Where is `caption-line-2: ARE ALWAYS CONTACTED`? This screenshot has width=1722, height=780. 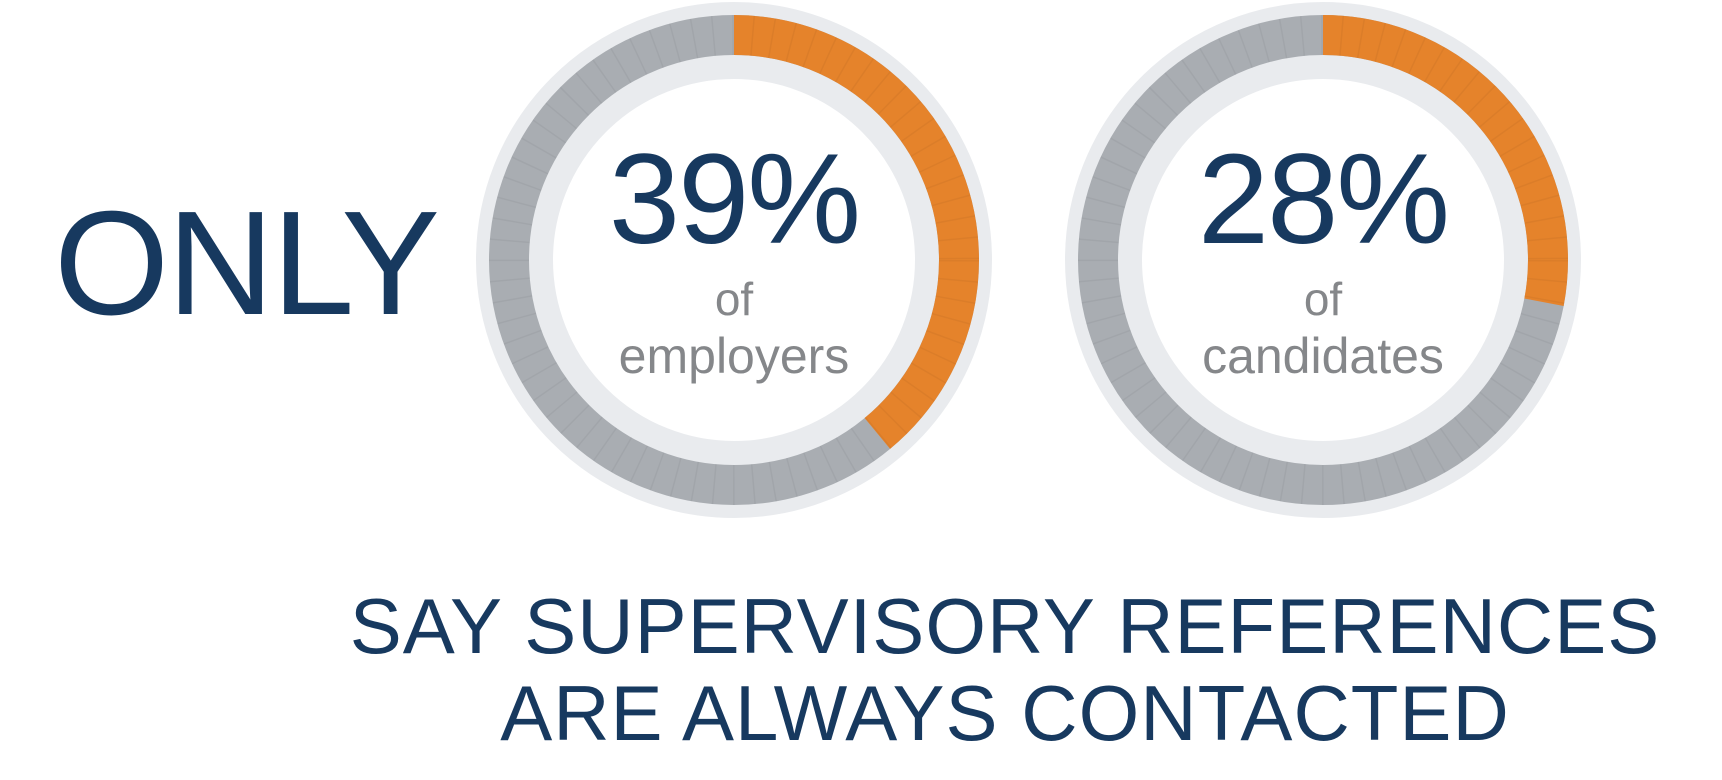
caption-line-2: ARE ALWAYS CONTACTED is located at coordinates (1005, 713).